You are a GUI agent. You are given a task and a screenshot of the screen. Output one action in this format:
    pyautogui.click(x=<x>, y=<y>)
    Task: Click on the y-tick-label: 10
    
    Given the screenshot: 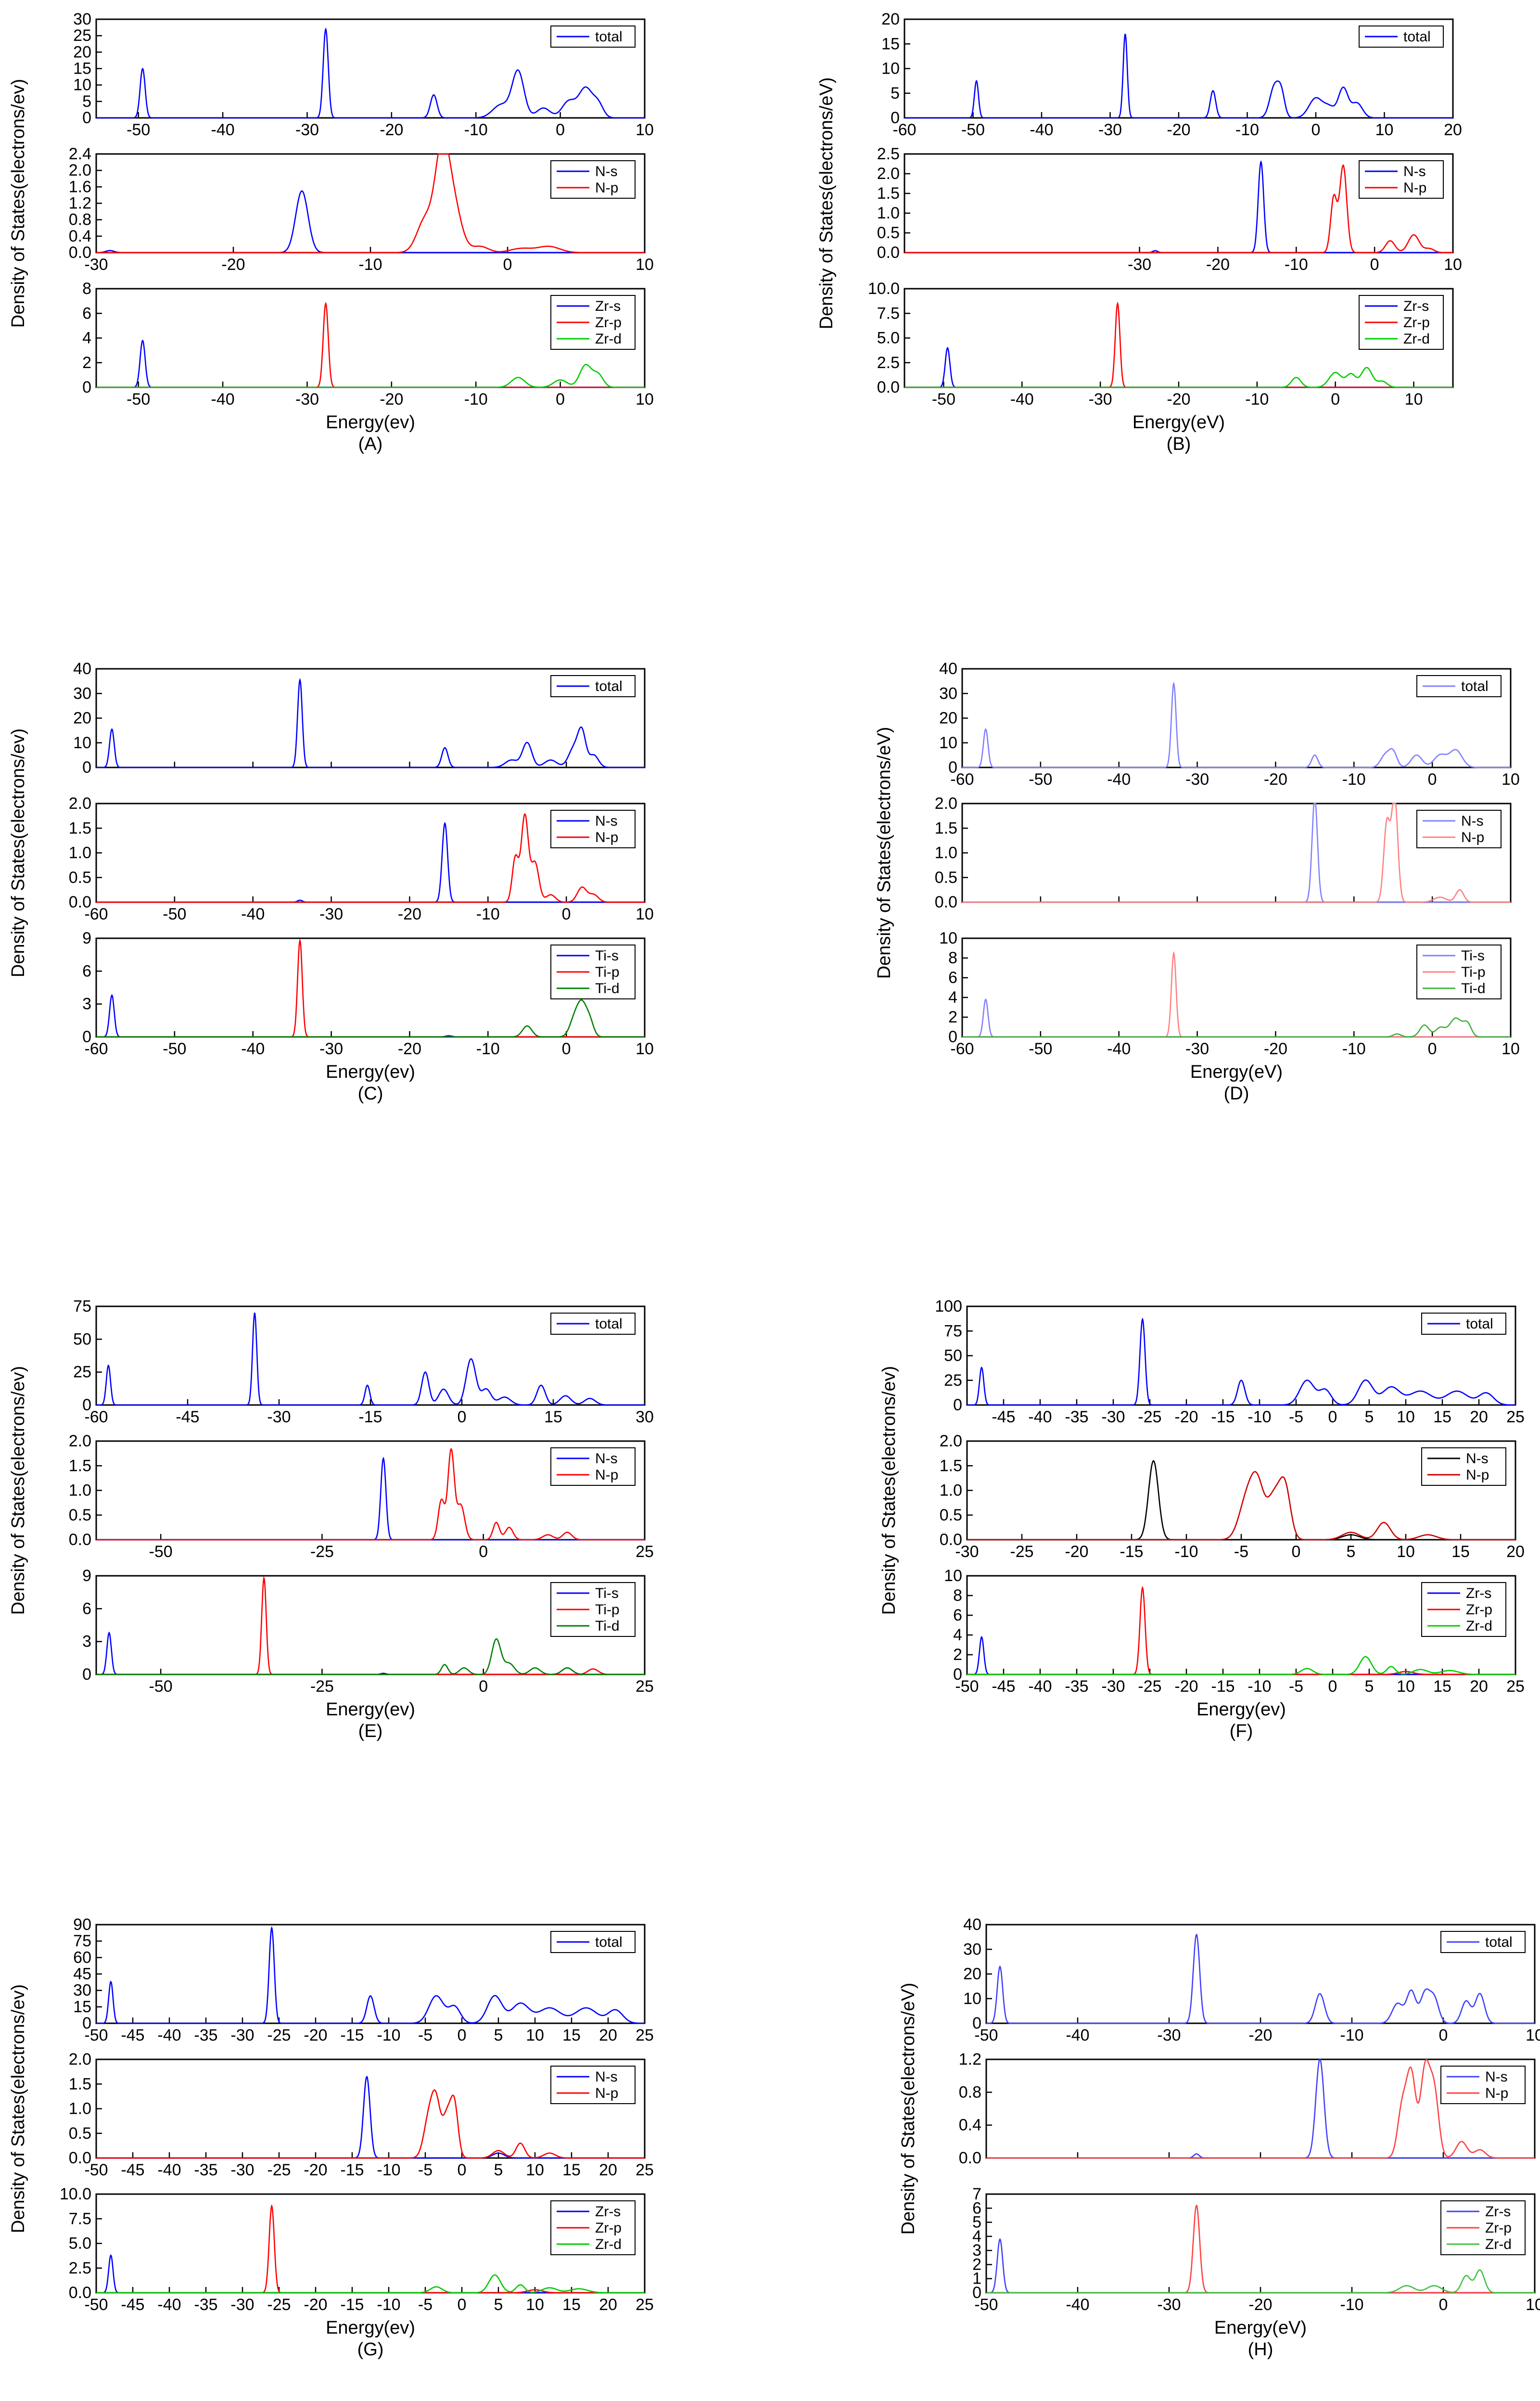 What is the action you would take?
    pyautogui.click(x=891, y=69)
    